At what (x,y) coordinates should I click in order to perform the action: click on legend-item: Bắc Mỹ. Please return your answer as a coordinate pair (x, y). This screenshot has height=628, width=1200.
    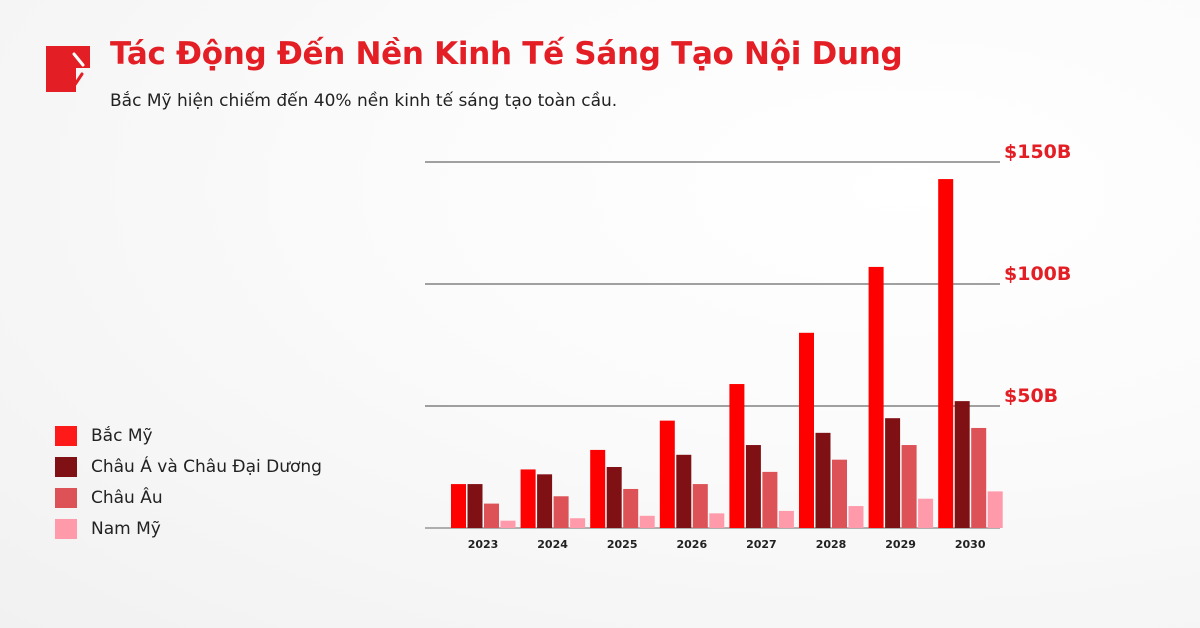
    Looking at the image, I should click on (188, 435).